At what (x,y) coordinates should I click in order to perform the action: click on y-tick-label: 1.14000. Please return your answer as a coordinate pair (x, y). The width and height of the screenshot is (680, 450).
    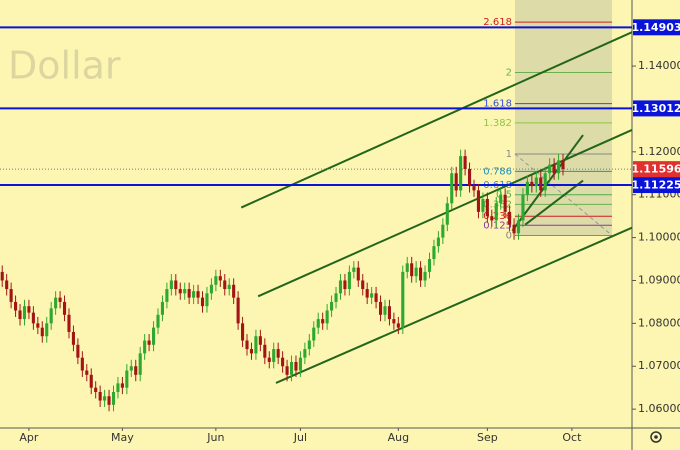
    Looking at the image, I should click on (659, 65).